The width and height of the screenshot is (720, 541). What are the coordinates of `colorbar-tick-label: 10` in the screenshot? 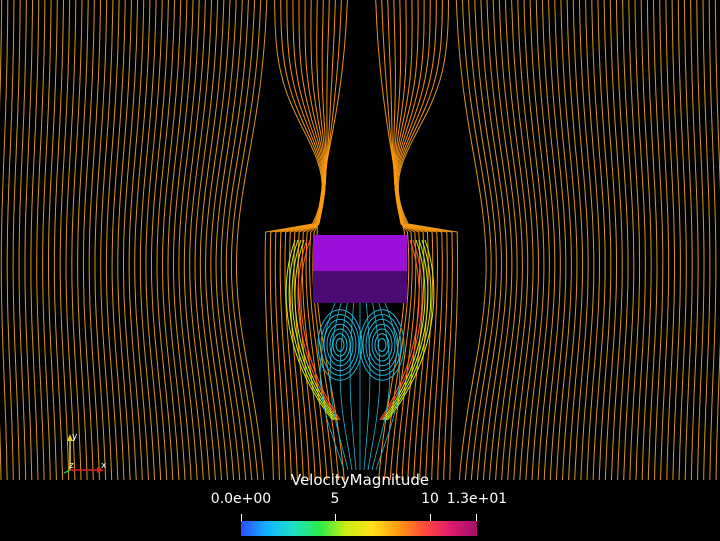 It's located at (430, 499).